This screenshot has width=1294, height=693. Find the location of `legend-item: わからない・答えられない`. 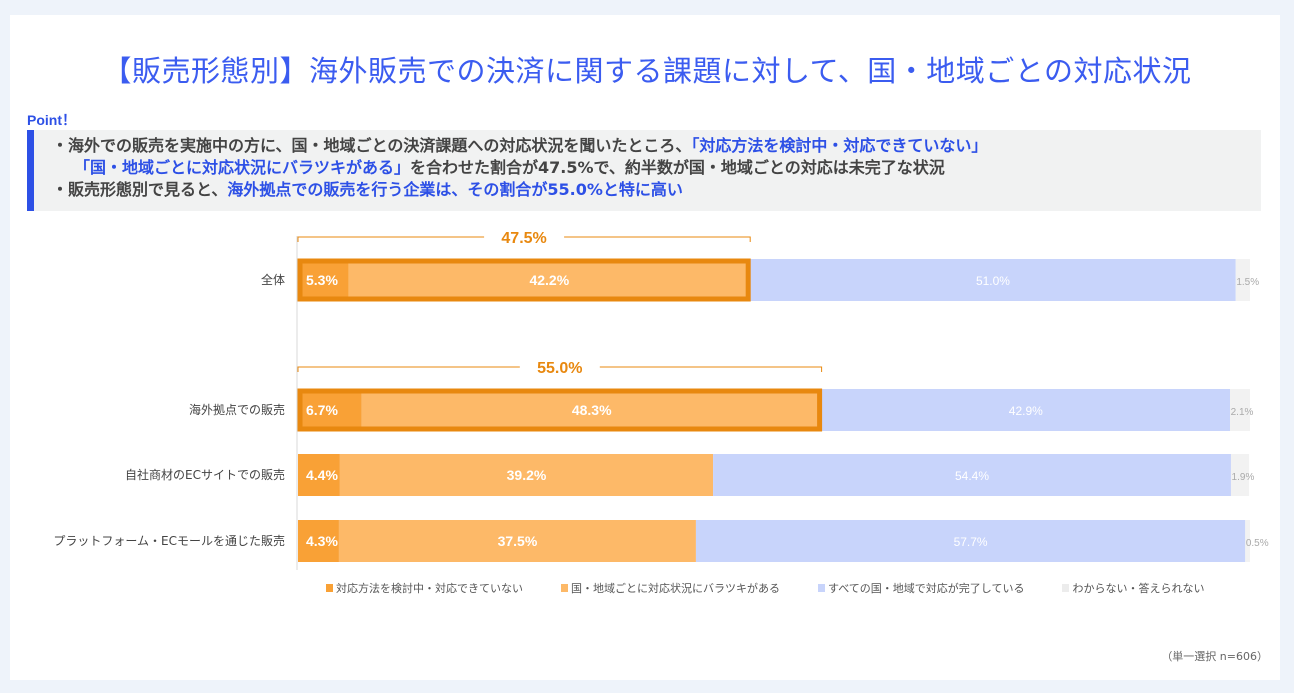

legend-item: わからない・答えられない is located at coordinates (1133, 588).